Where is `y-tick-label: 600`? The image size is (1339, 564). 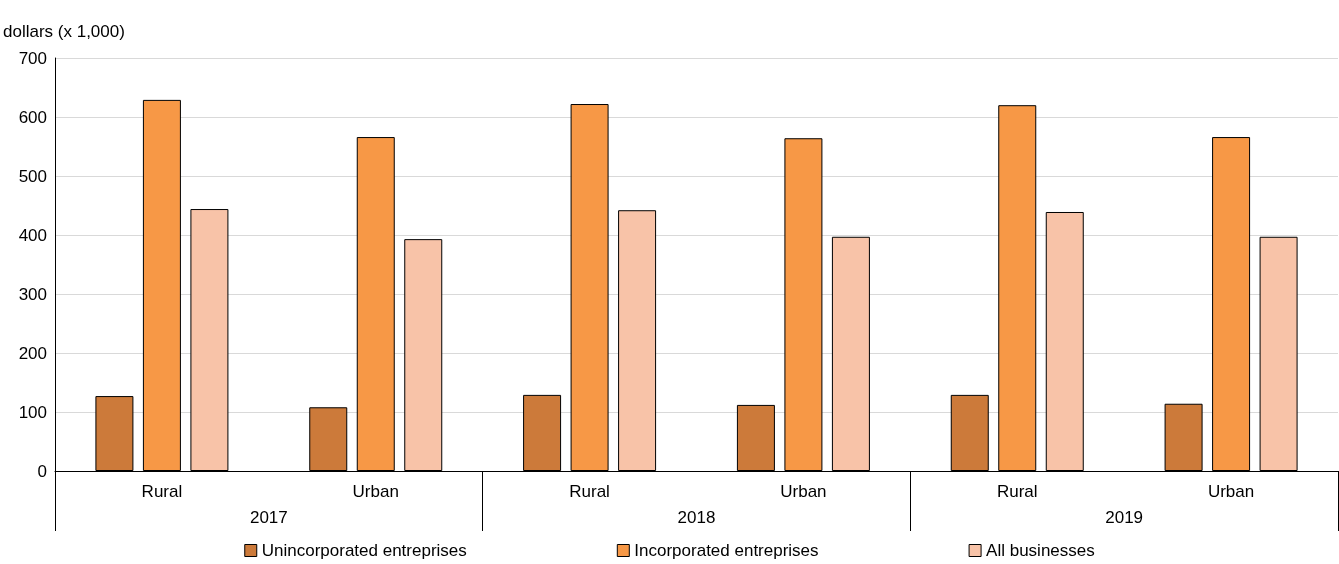 y-tick-label: 600 is located at coordinates (32, 117).